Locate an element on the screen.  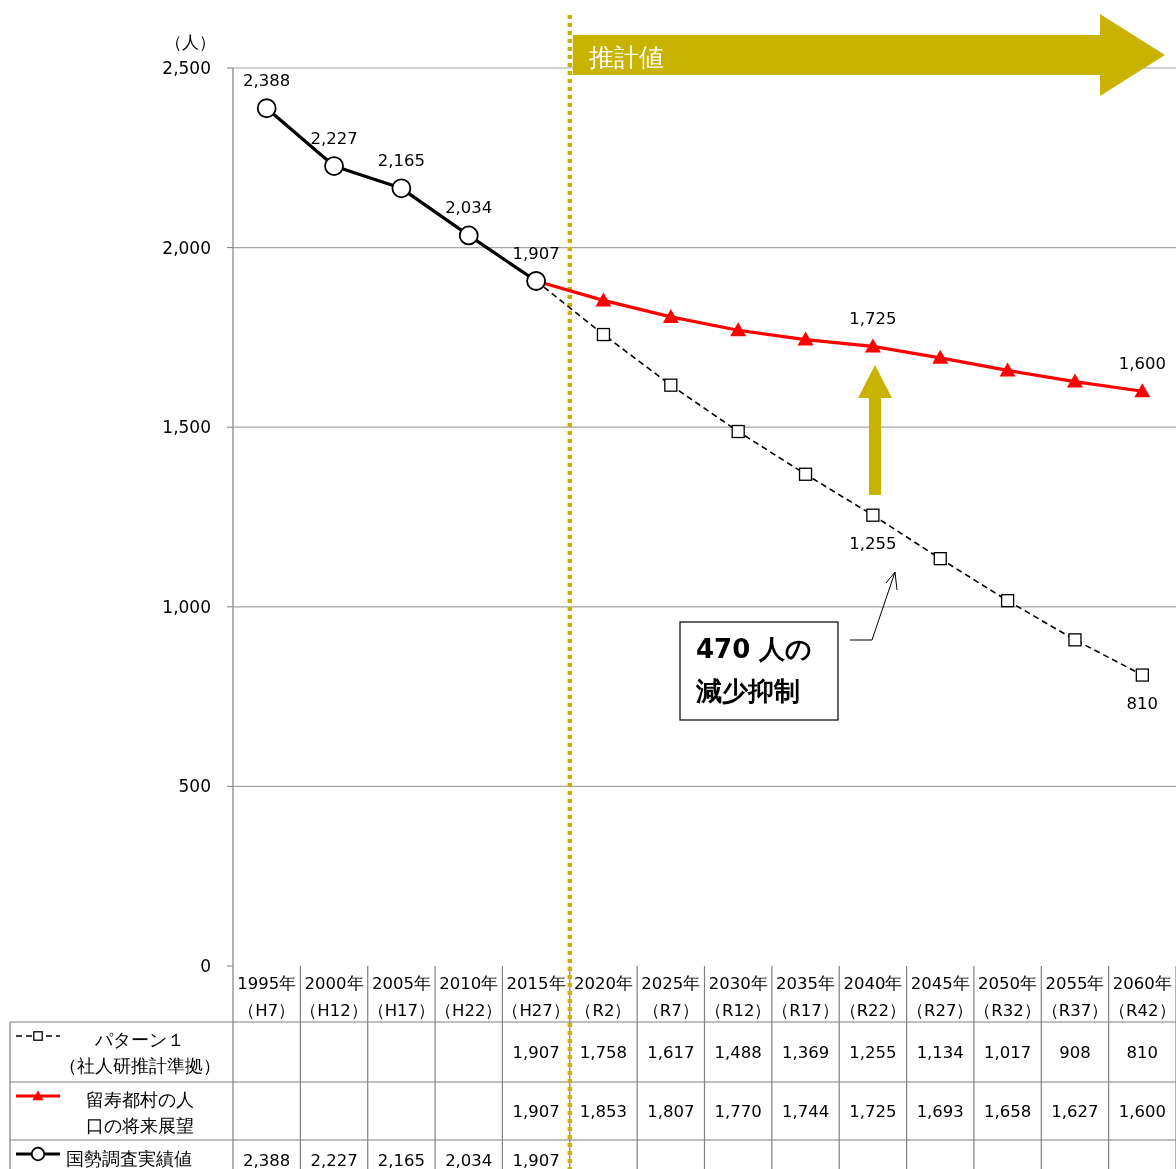
ytick: 1,500 is located at coordinates (186, 427).